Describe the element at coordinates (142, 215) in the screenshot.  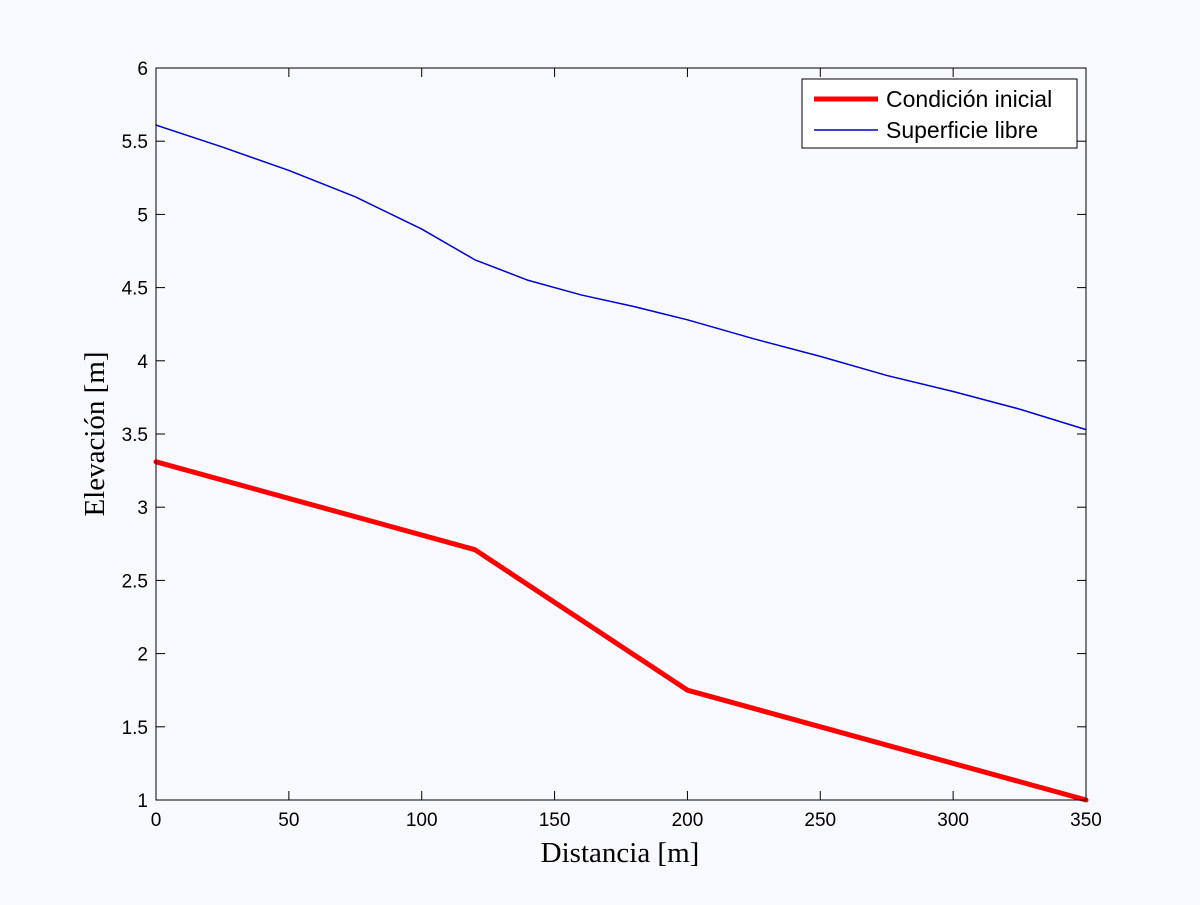
I see `y-tick-label: 5` at that location.